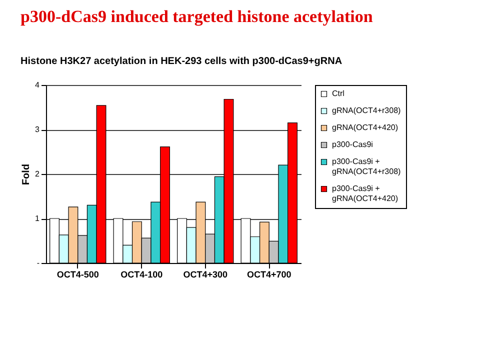 The width and height of the screenshot is (477, 338). I want to click on x-tick-label: OCT4-500, so click(77, 275).